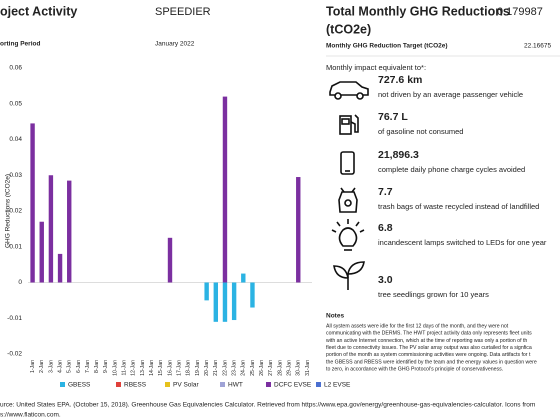  What do you see at coordinates (189, 368) in the screenshot?
I see `x-tick-label: 18-Jan` at bounding box center [189, 368].